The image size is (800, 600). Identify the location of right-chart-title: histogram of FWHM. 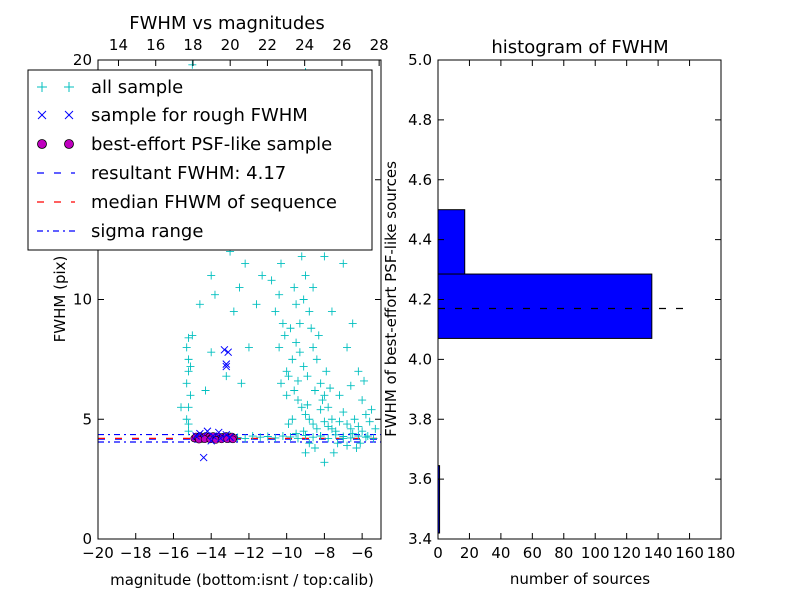
(579, 47).